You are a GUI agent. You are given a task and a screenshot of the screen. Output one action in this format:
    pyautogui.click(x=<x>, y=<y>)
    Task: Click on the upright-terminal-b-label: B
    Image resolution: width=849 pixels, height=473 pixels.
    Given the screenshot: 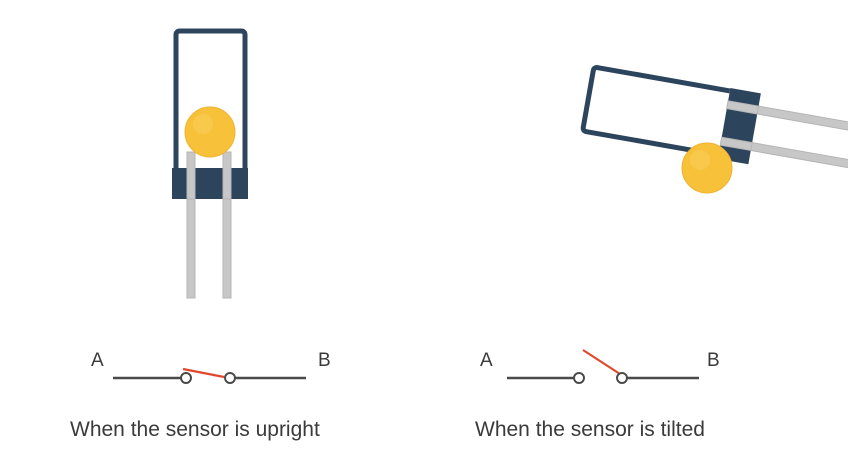 What is the action you would take?
    pyautogui.click(x=324, y=360)
    